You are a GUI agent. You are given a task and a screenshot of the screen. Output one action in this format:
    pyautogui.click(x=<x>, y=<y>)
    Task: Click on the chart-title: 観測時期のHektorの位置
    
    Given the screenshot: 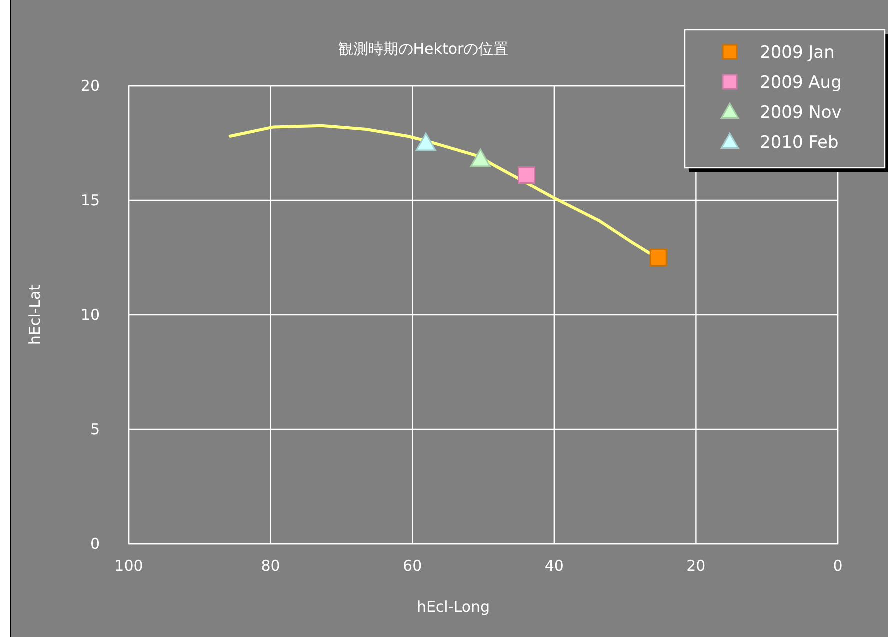 What is the action you would take?
    pyautogui.click(x=423, y=49)
    